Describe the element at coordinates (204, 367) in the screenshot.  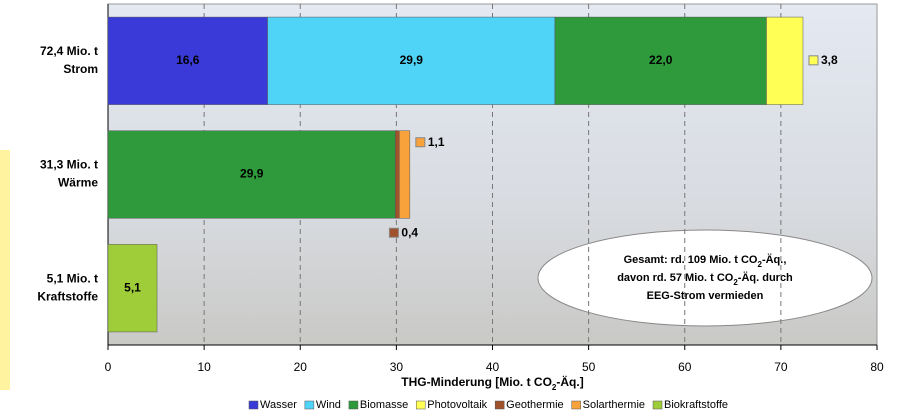
I see `x-tick-label: 10` at that location.